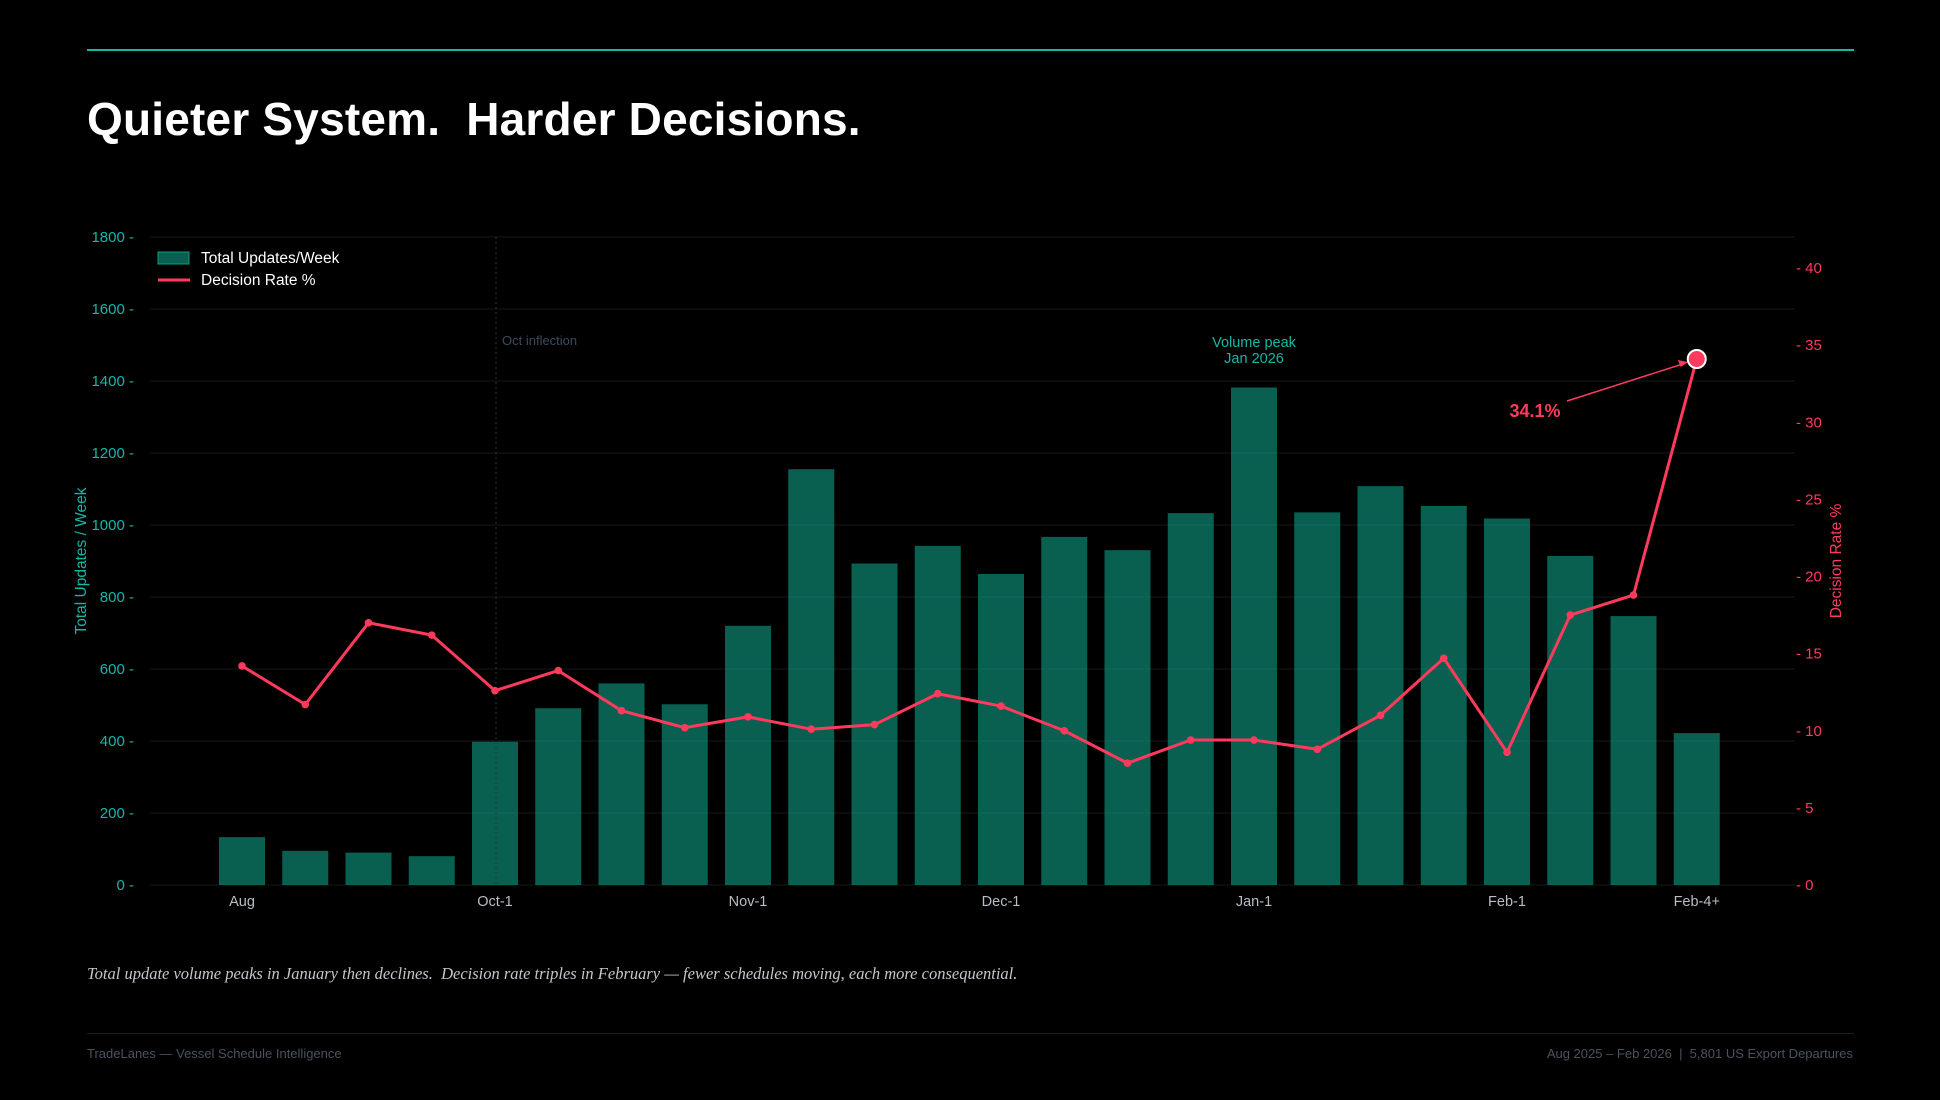 The image size is (1940, 1100). I want to click on y-left-tick-label: 400 -, so click(117, 741).